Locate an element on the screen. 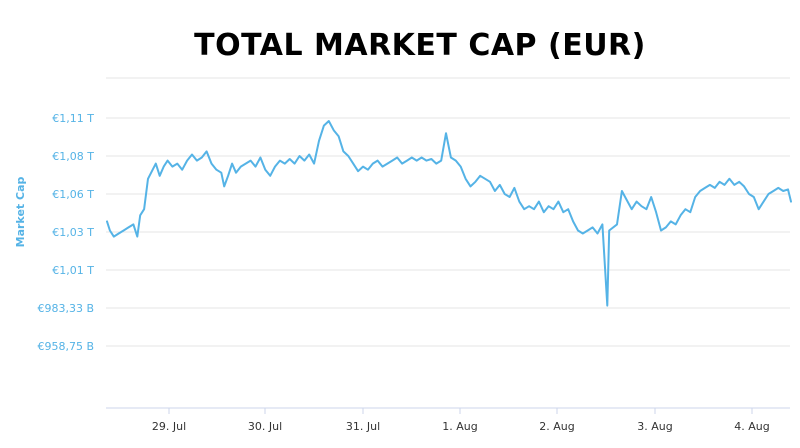 Image resolution: width=800 pixels, height=448 pixels. x-tick-label: 4. Aug is located at coordinates (751, 426).